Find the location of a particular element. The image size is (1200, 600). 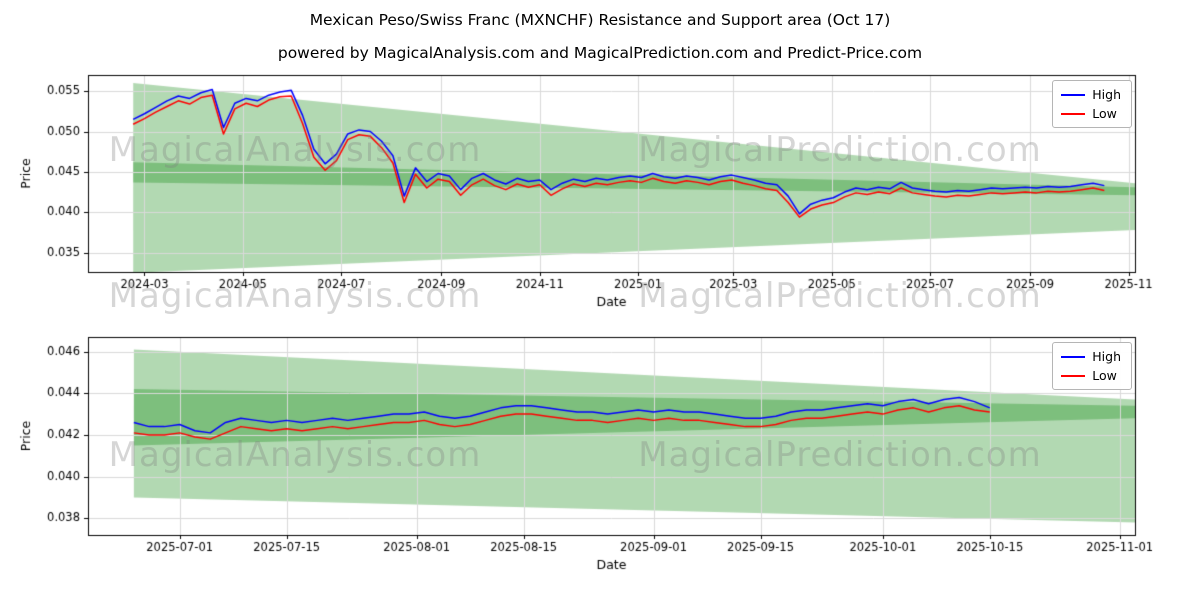

legend-bottom-chart: High Low is located at coordinates (1092, 366).